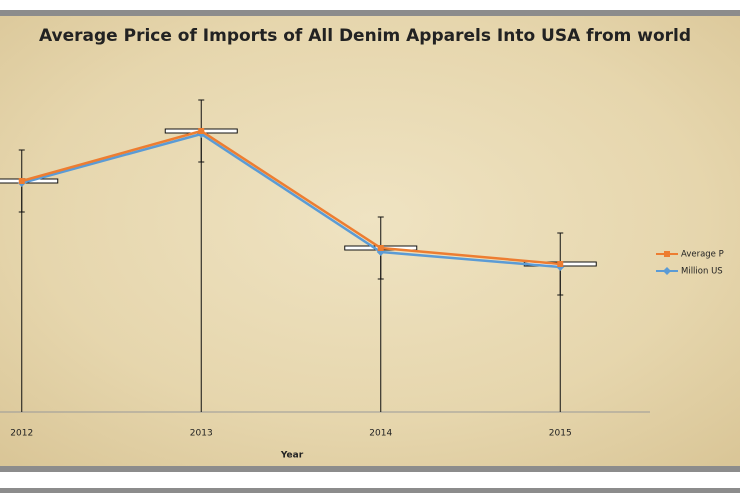  Describe the element at coordinates (370, 13) in the screenshot. I see `frame-top` at that location.